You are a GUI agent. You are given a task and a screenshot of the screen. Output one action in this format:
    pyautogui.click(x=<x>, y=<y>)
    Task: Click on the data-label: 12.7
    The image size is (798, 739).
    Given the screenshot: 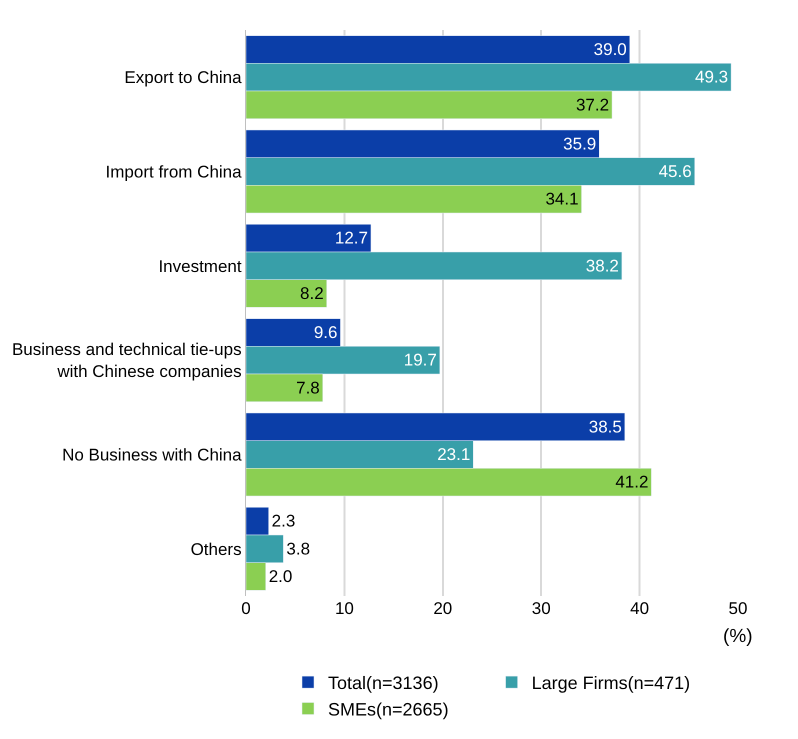 What is the action you would take?
    pyautogui.click(x=351, y=238)
    